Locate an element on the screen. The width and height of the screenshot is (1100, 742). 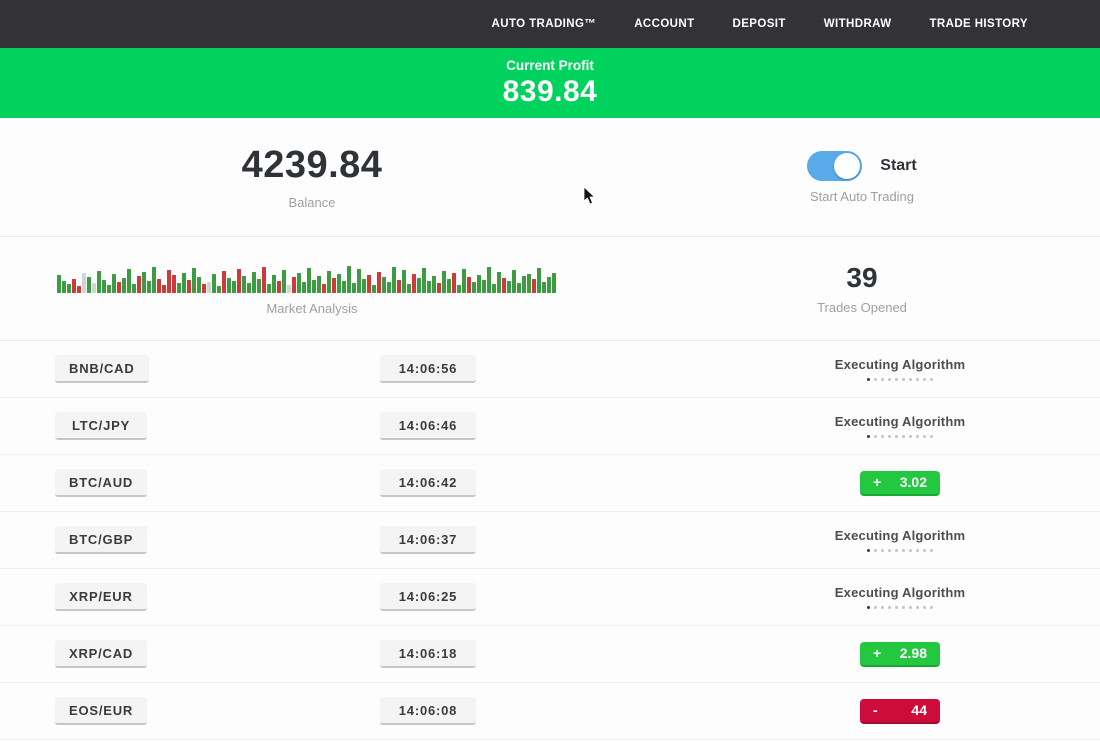
pair-badge: BTC/AUD is located at coordinates (101, 483).